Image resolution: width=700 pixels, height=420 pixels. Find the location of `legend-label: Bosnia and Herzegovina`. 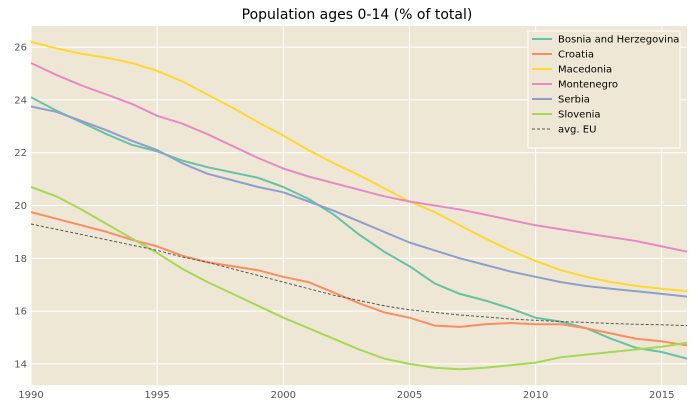

legend-label: Bosnia and Herzegovina is located at coordinates (618, 40).